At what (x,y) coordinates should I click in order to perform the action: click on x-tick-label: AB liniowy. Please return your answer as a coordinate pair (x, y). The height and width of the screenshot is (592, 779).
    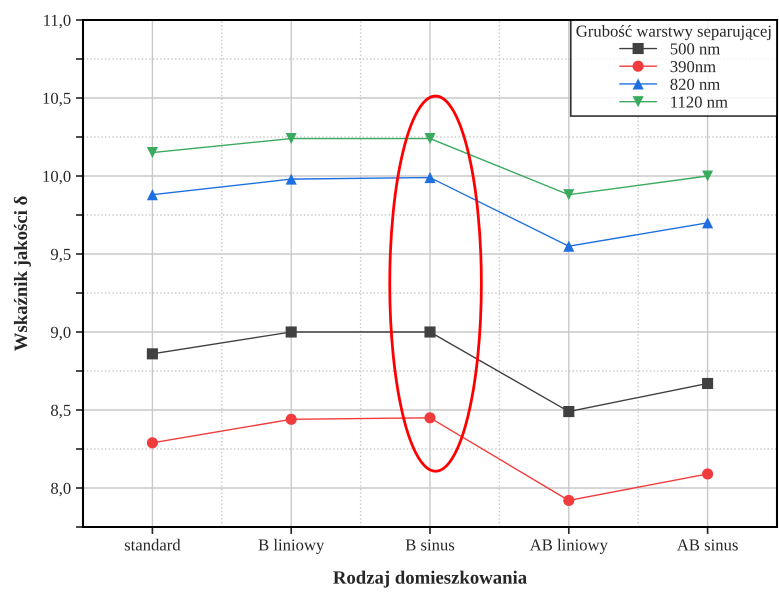
    Looking at the image, I should click on (569, 546).